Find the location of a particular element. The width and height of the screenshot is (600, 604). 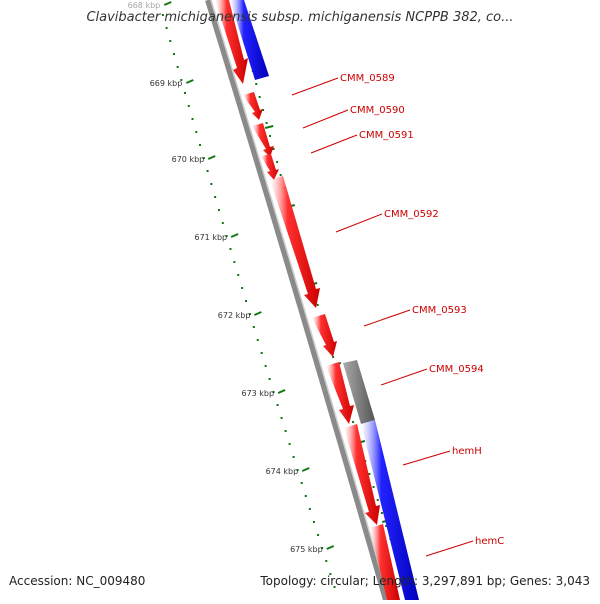

gene-label: CMM_0589 is located at coordinates (367, 78).